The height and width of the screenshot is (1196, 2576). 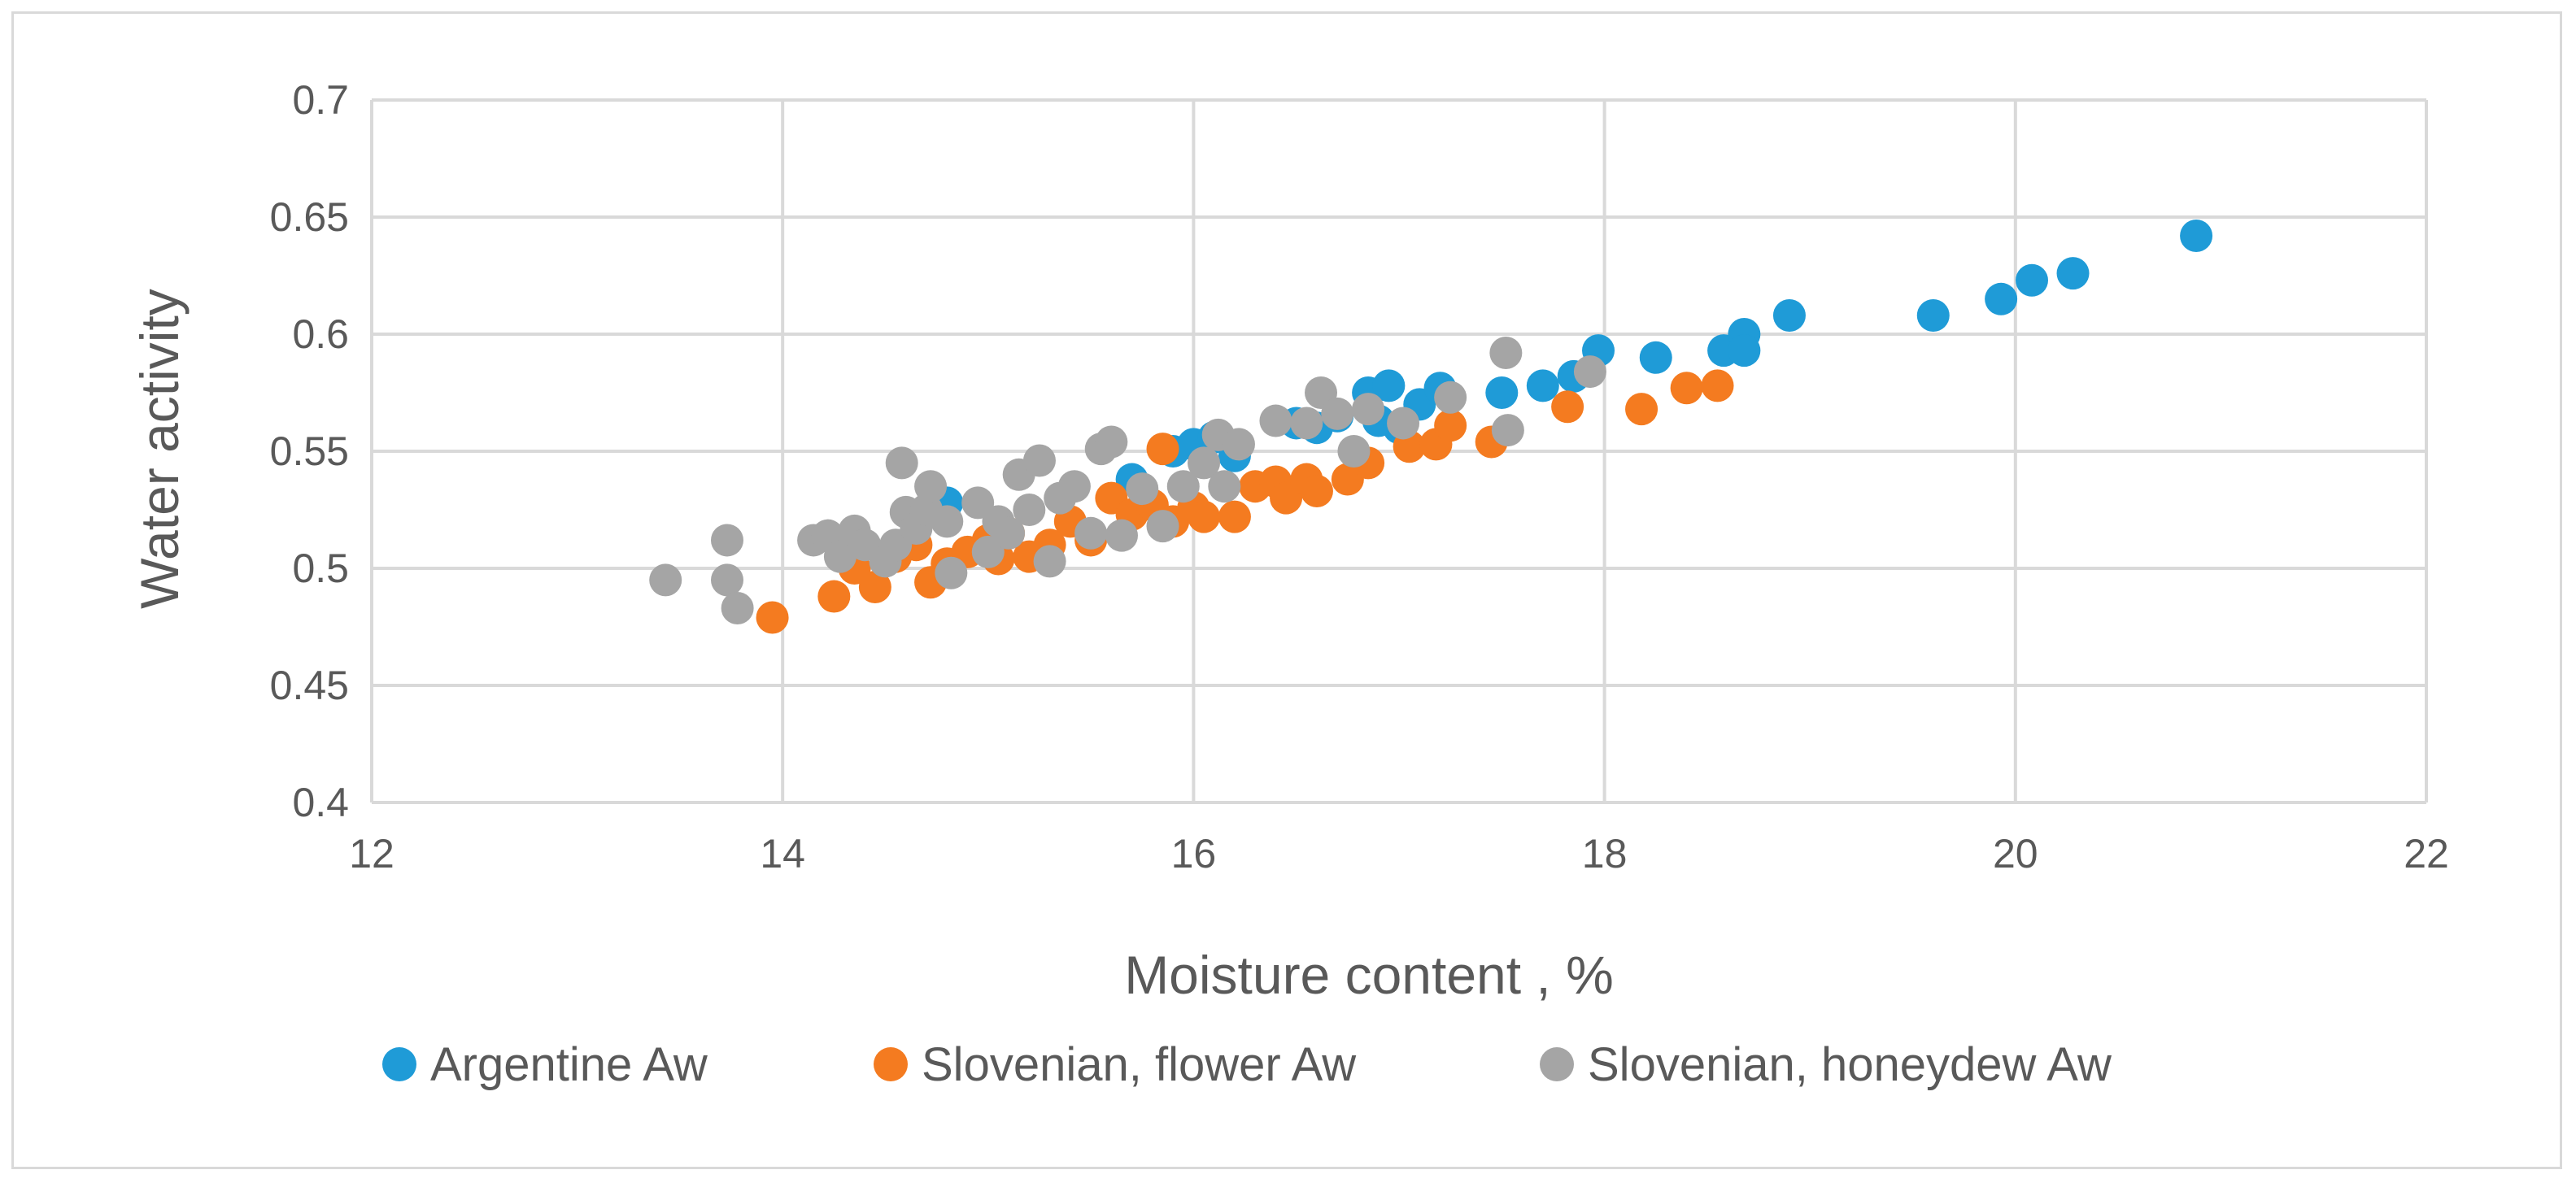 I want to click on x-tick-label: 12, so click(x=371, y=853).